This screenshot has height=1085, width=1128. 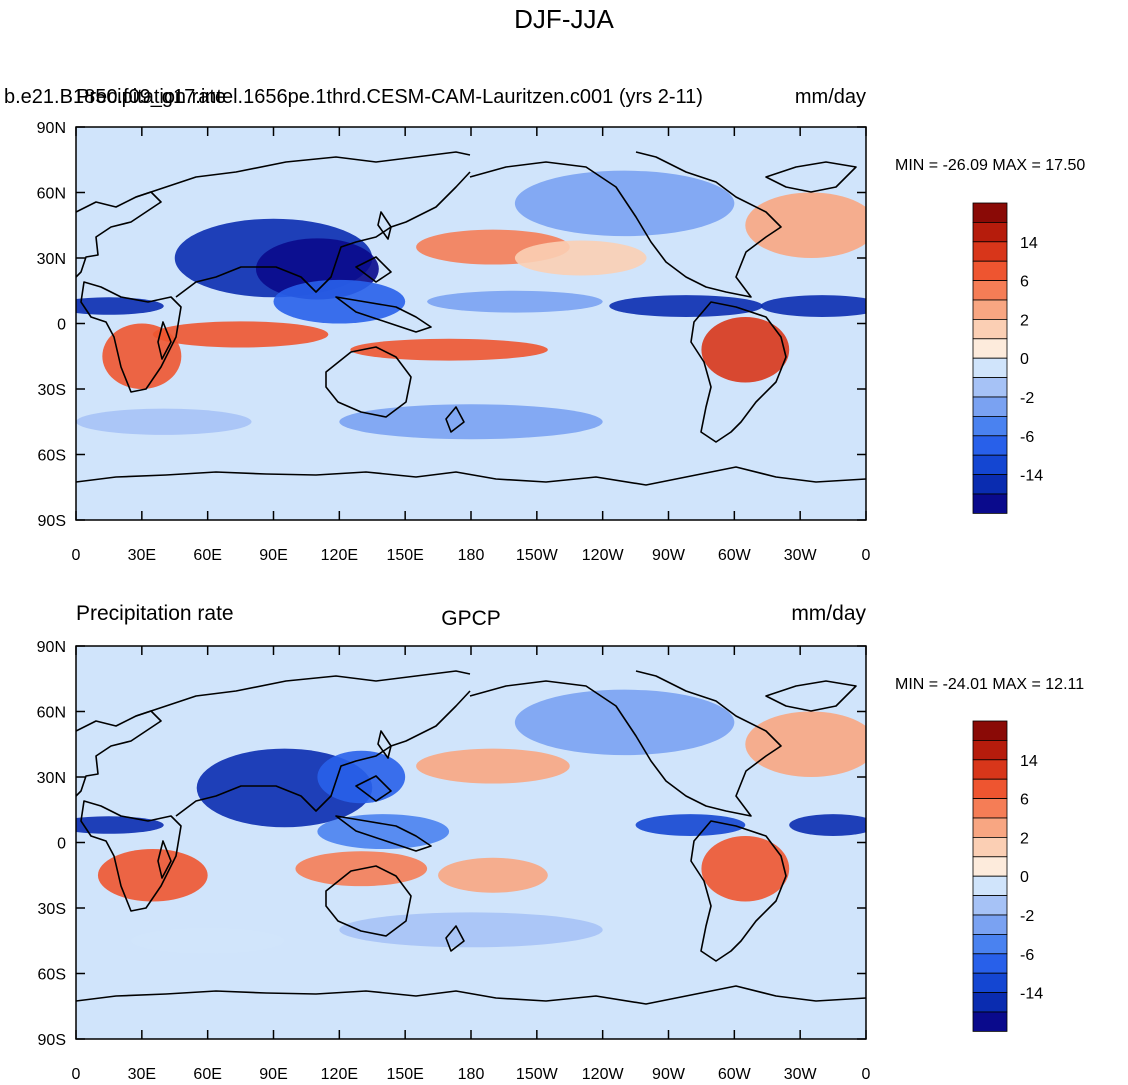 I want to click on panel-model-title-overlay: Precipitation rate, so click(x=151, y=97).